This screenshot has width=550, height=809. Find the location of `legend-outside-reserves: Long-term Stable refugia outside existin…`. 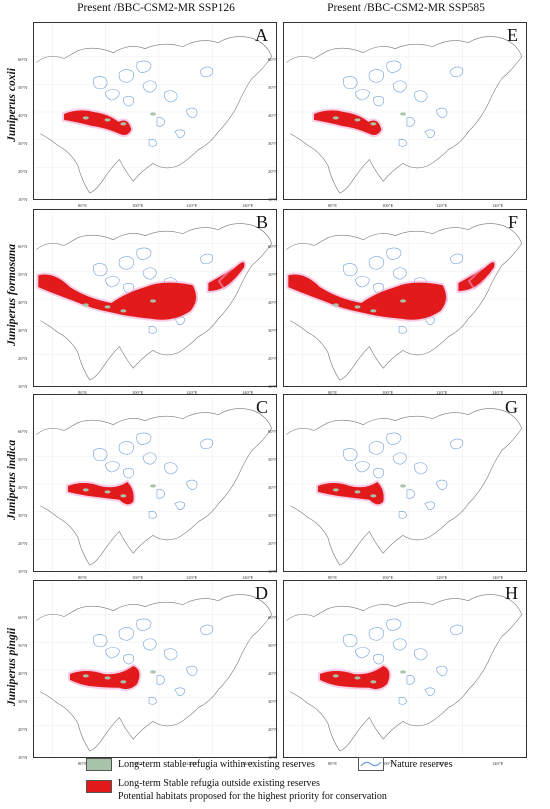

legend-outside-reserves: Long-term Stable refugia outside existin… is located at coordinates (219, 783).